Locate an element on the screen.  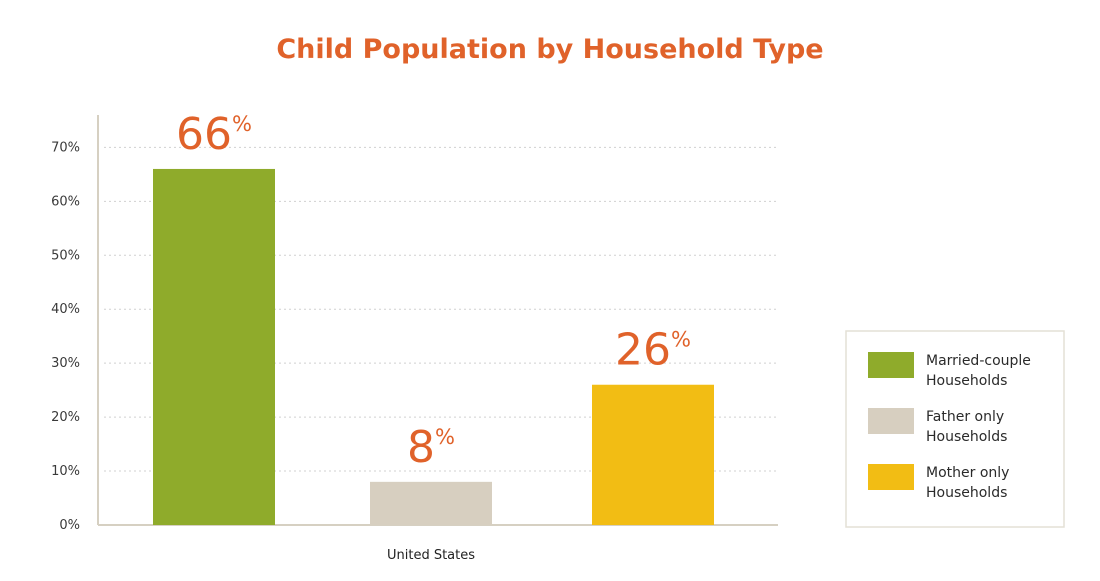
y-tick-label: 70% is located at coordinates (65, 147).